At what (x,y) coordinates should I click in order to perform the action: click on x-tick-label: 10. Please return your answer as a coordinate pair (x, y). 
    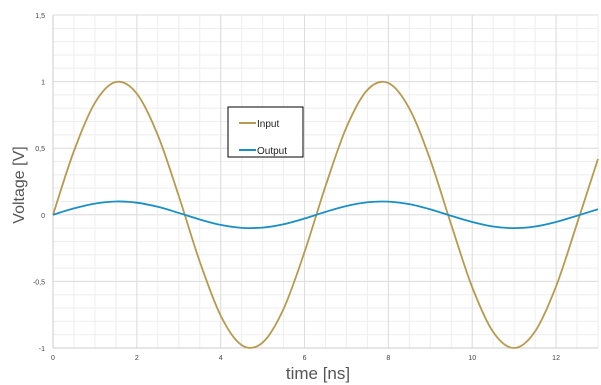
    Looking at the image, I should click on (472, 358).